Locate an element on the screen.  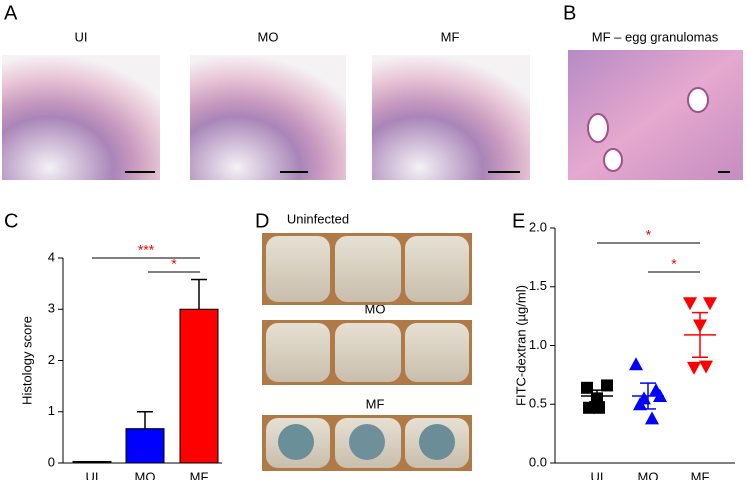
y-tick-label: 0.5 is located at coordinates (538, 403).